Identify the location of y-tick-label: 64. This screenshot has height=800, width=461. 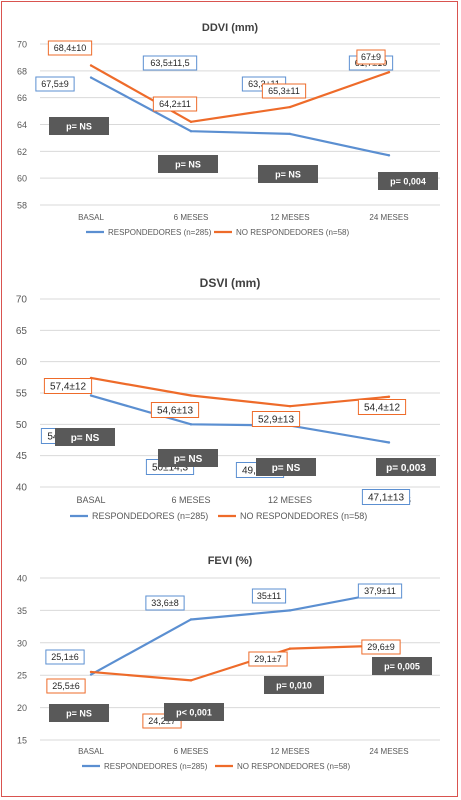
(22, 125).